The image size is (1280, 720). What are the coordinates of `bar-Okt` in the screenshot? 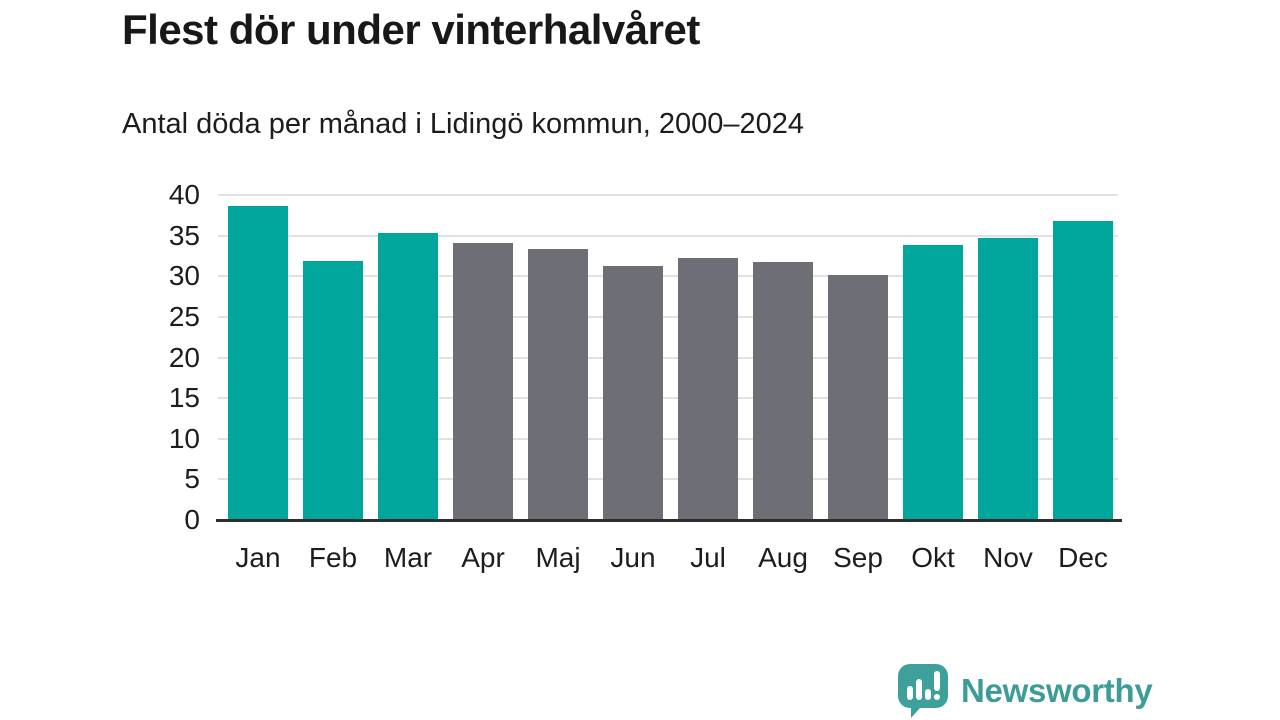 It's located at (933, 382).